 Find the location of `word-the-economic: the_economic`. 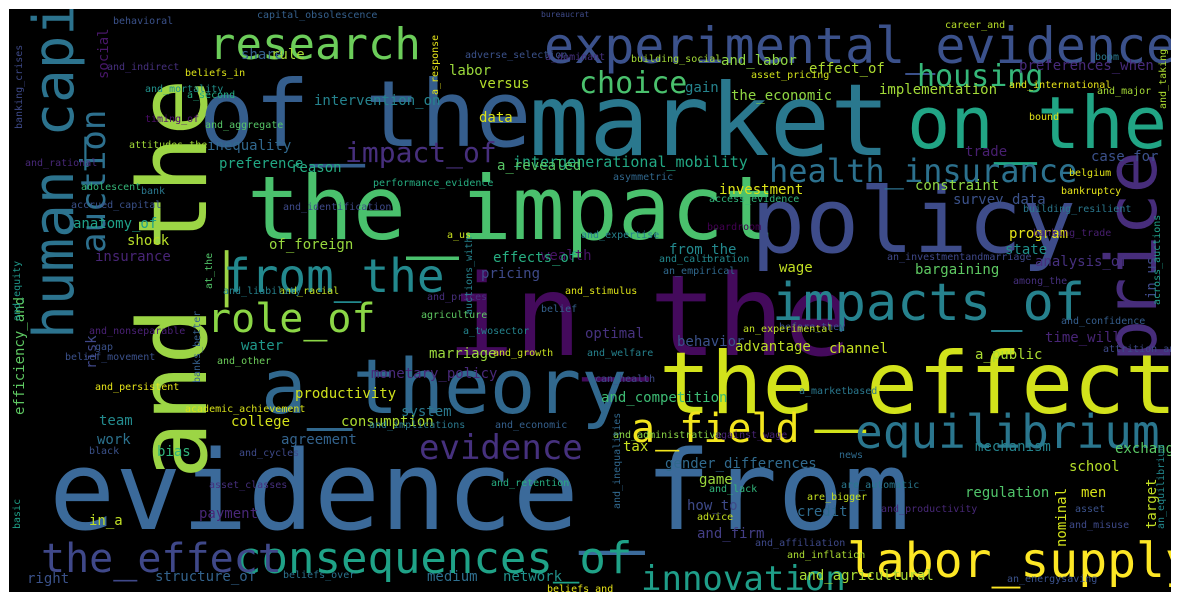

word-the-economic: the_economic is located at coordinates (782, 96).